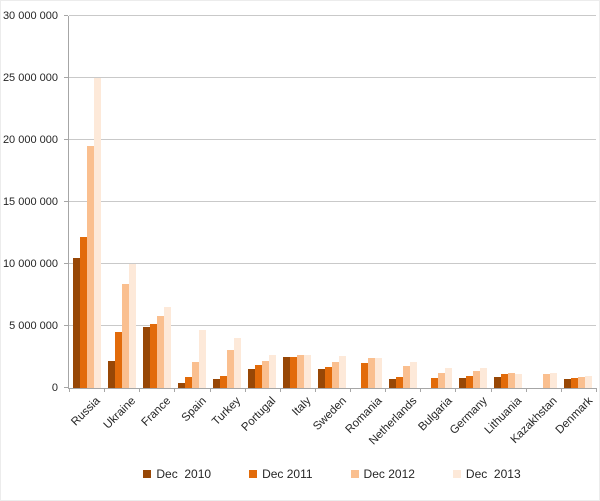 Image resolution: width=600 pixels, height=501 pixels. What do you see at coordinates (259, 376) in the screenshot?
I see `bar-portugal-dec-2011` at bounding box center [259, 376].